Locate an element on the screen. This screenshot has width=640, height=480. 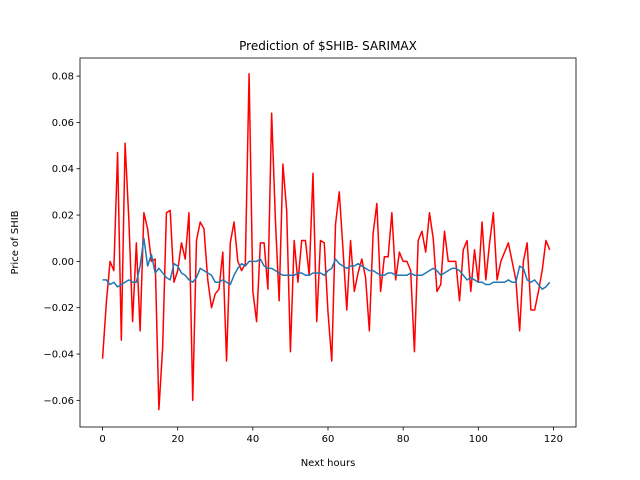
y-tick-label: 0.00 is located at coordinates (63, 262).